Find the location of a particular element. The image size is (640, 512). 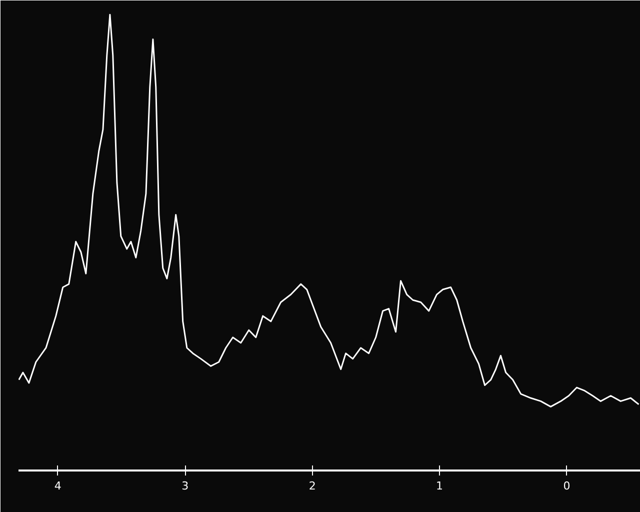

x-tick-label: 1 is located at coordinates (440, 486).